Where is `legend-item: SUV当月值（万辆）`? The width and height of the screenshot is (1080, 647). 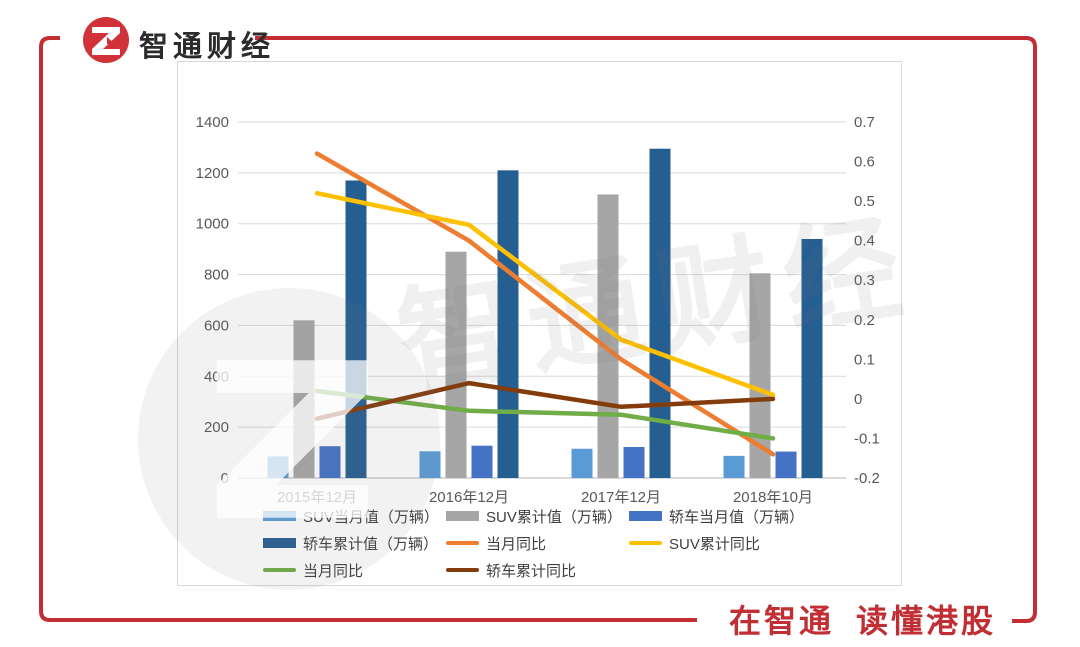 legend-item: SUV当月值（万辆） is located at coordinates (351, 516).